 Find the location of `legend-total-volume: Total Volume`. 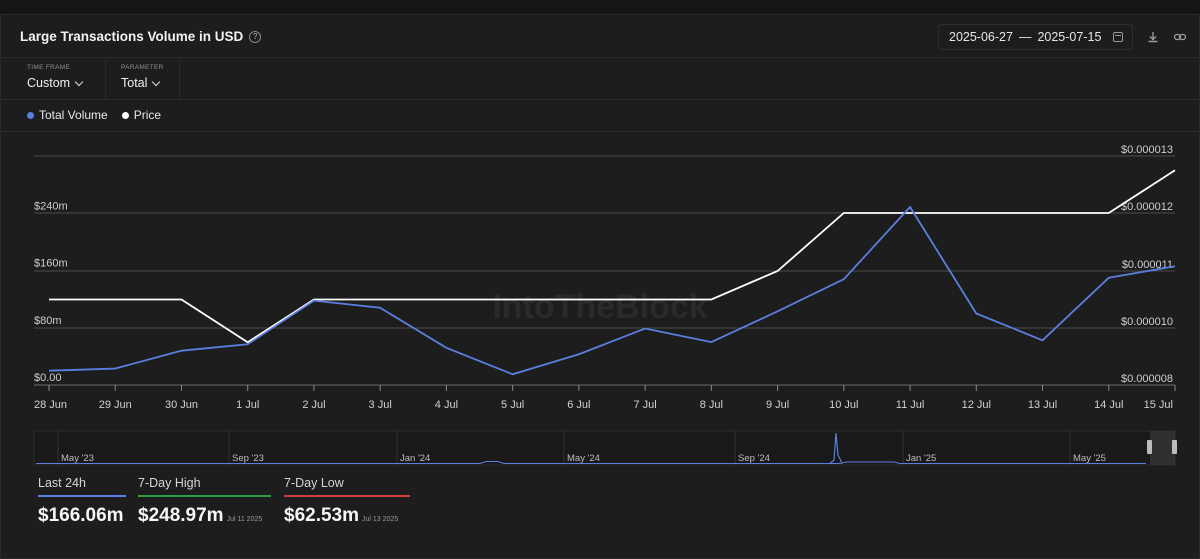

legend-total-volume: Total Volume is located at coordinates (67, 115).